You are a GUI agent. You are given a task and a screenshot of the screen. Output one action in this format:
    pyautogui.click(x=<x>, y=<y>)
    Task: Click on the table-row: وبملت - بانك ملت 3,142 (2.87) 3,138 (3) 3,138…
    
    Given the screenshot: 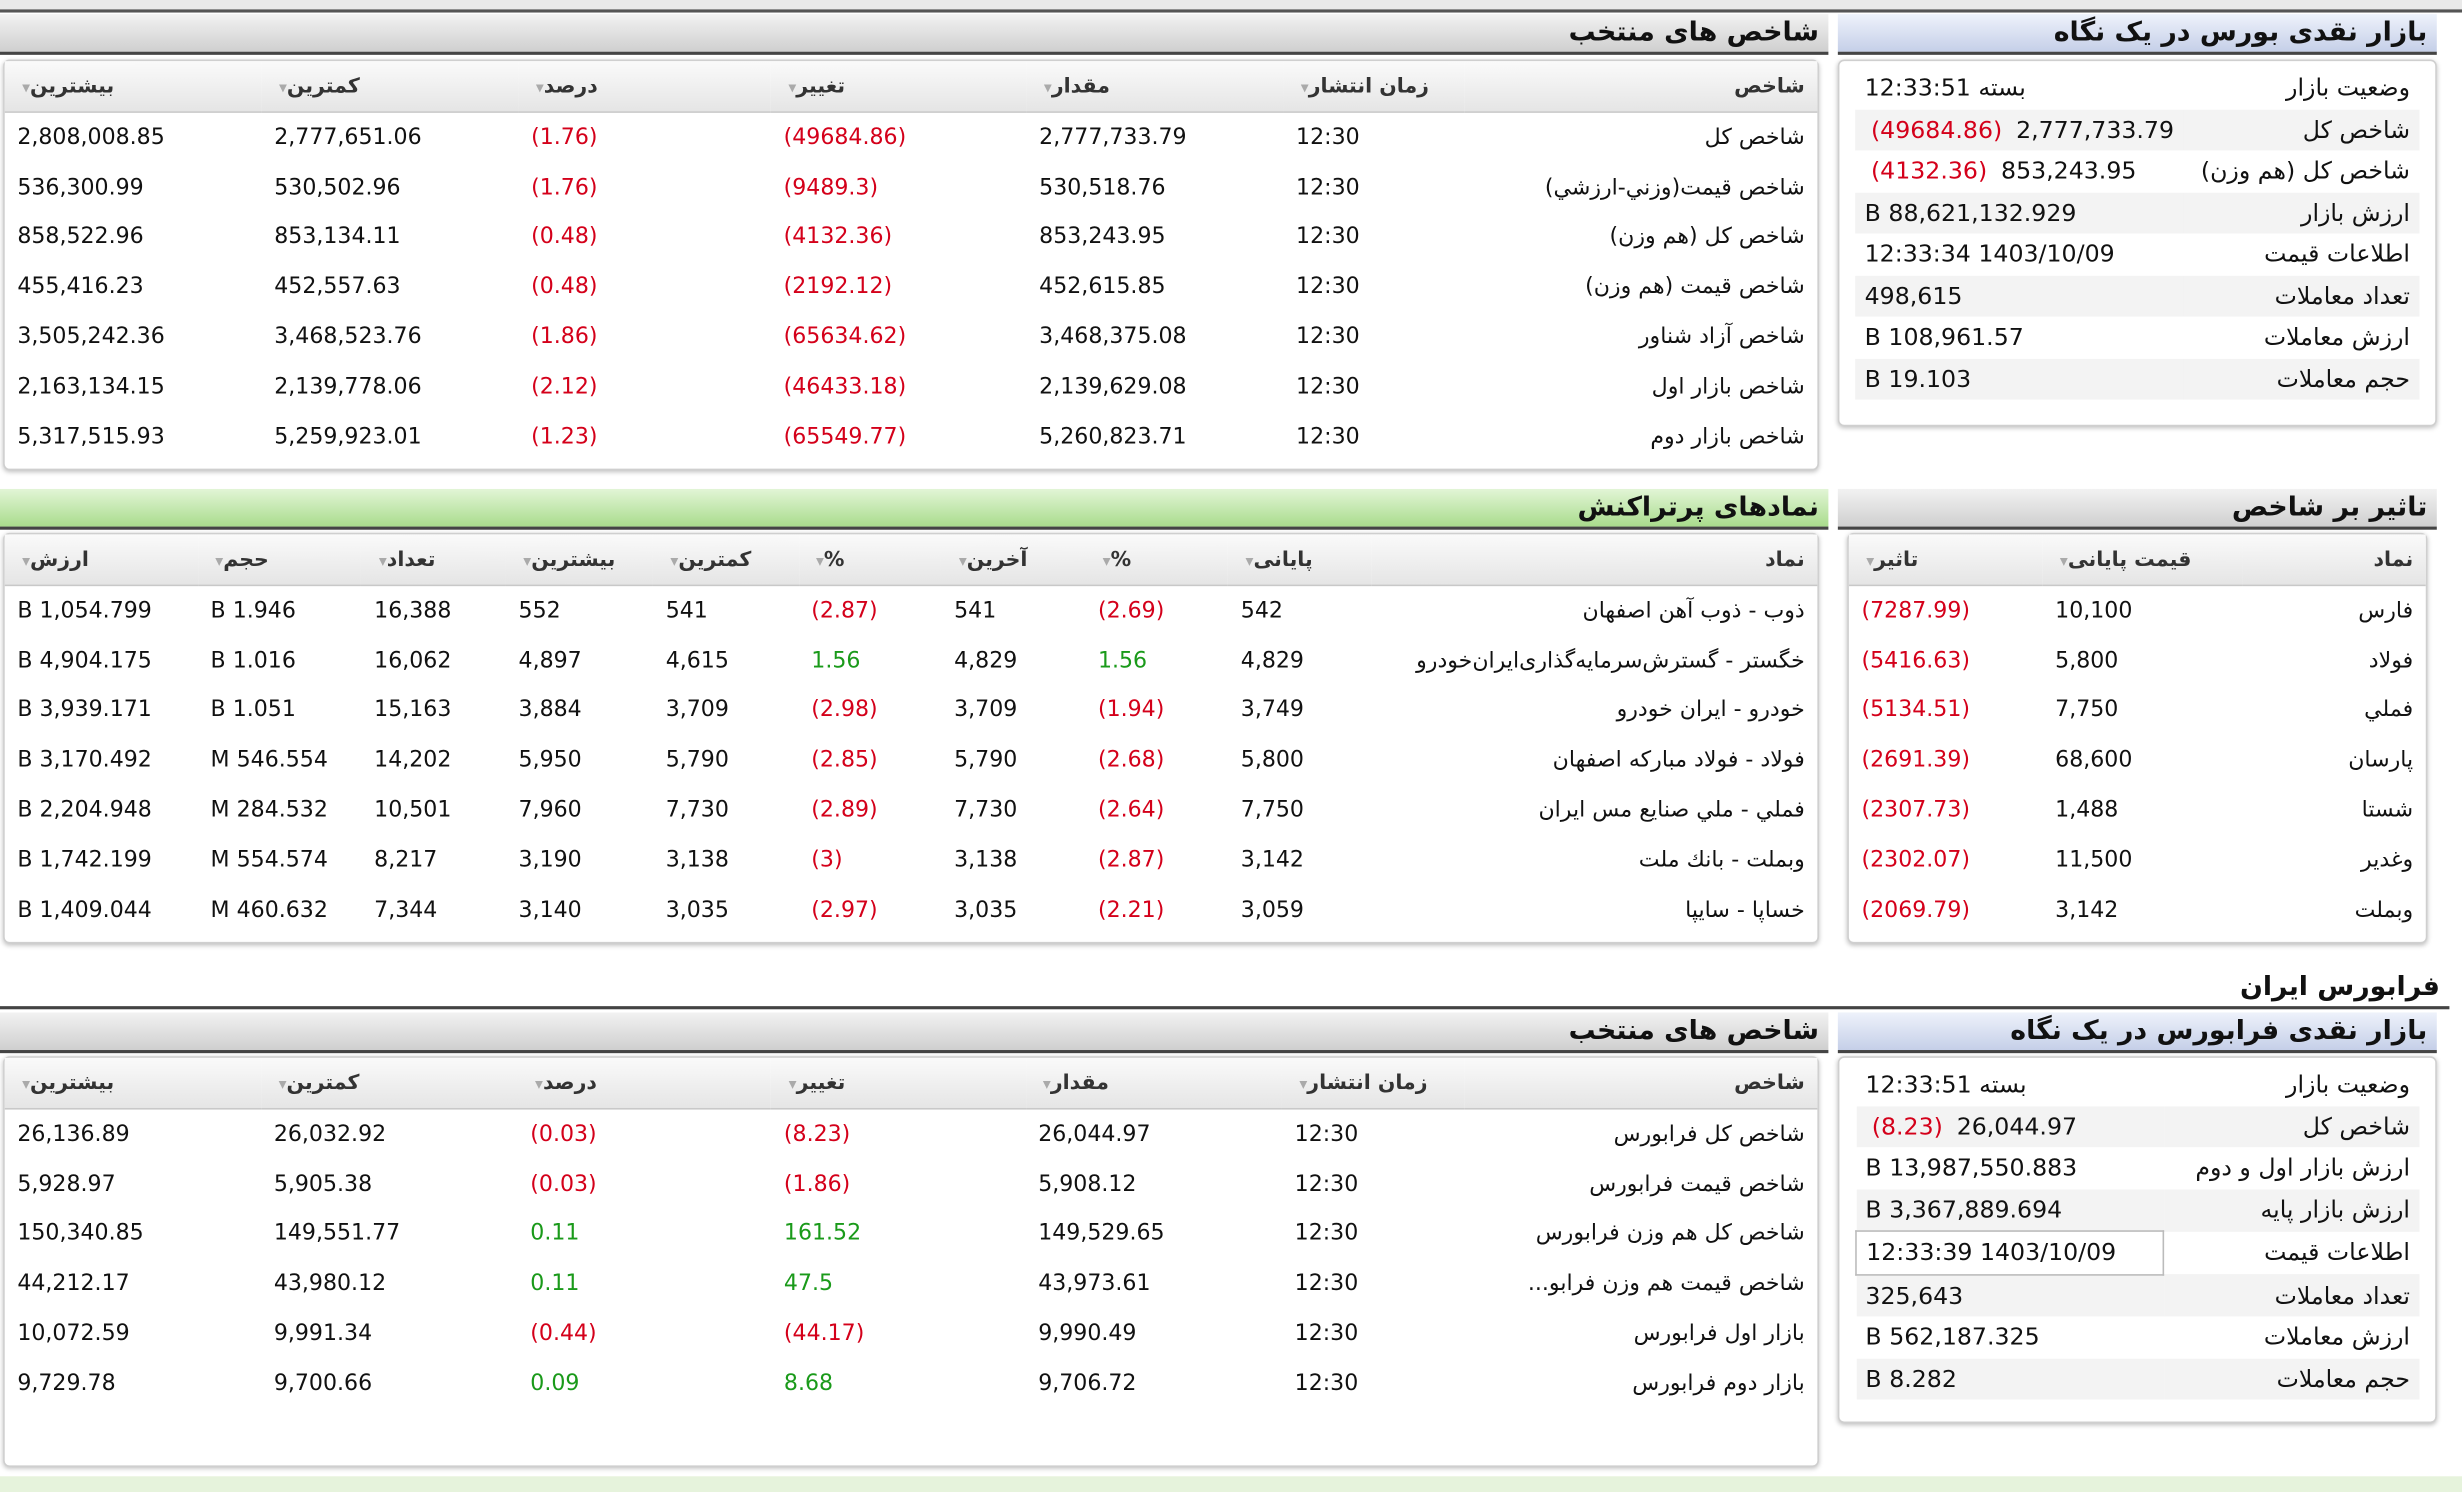 What is the action you would take?
    pyautogui.click(x=911, y=860)
    